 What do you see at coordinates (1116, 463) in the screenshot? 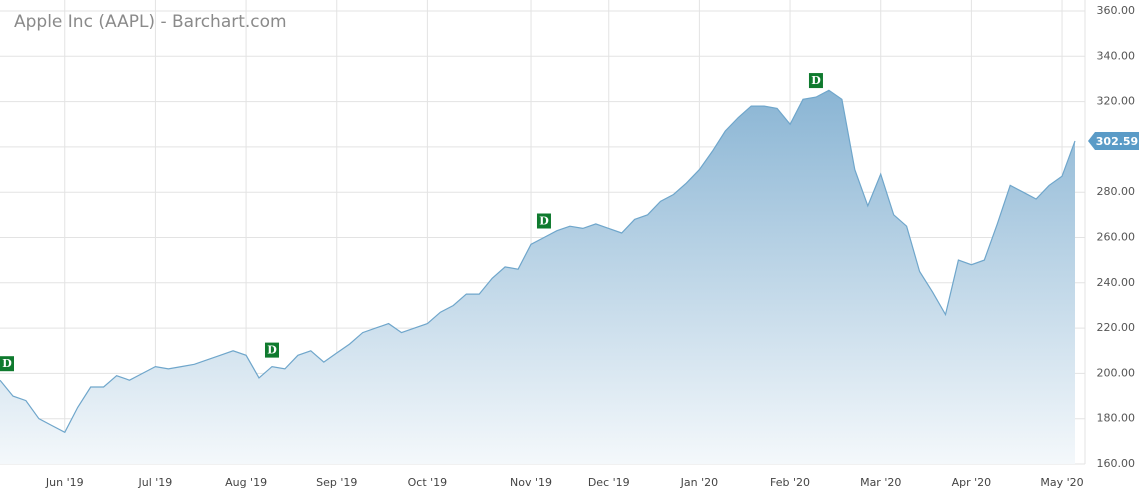
I see `y-tick-label: 160.00` at bounding box center [1116, 463].